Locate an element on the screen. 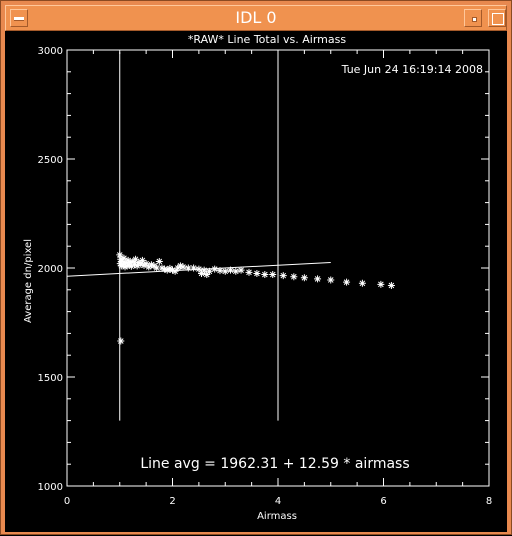  x-axis-label: Airmass is located at coordinates (277, 516).